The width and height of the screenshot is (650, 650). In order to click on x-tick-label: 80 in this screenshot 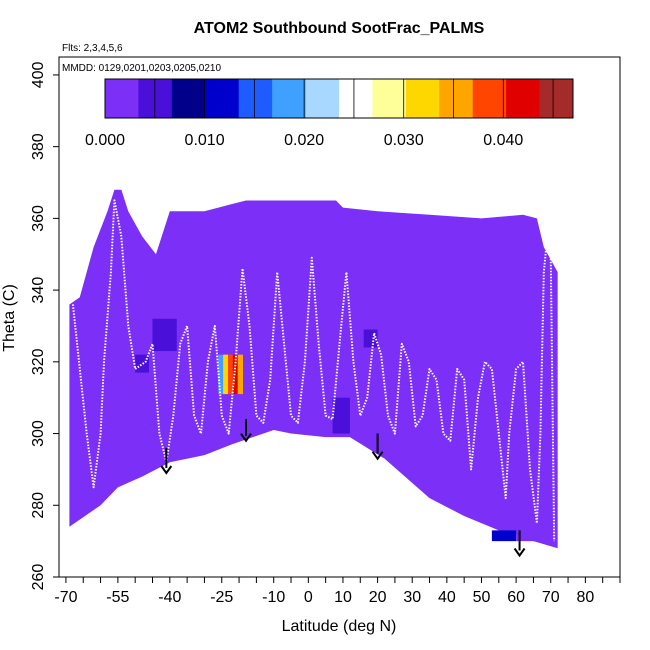, I will do `click(585, 597)`.